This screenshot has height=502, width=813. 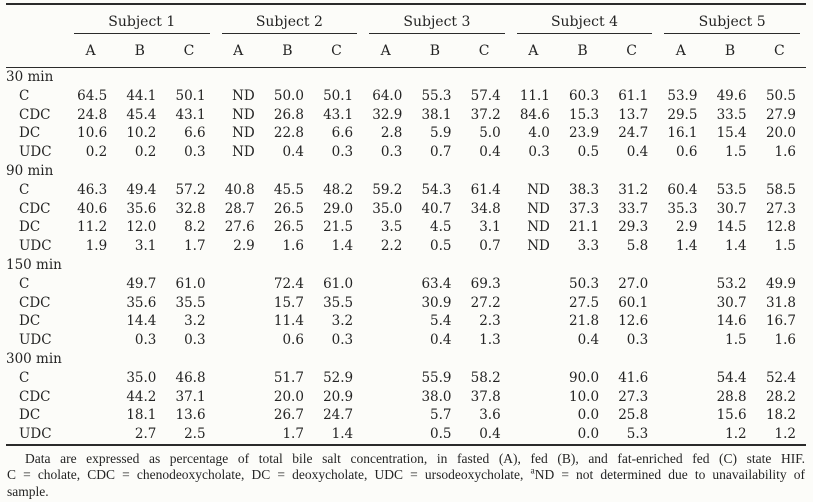 What do you see at coordinates (584, 24) in the screenshot?
I see `subject-header-label: Subject 4` at bounding box center [584, 24].